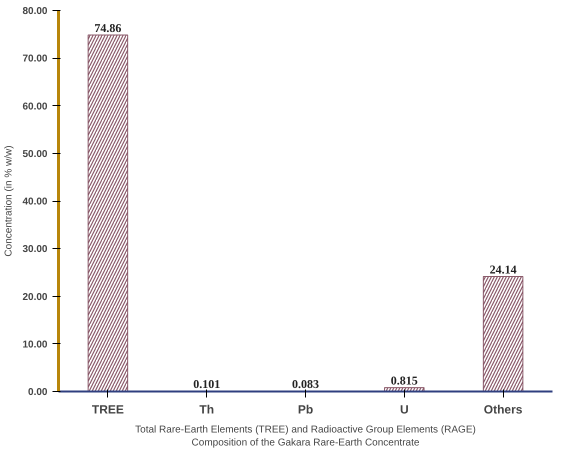 This screenshot has width=572, height=451. I want to click on y-tick-label: 10.00, so click(35, 344).